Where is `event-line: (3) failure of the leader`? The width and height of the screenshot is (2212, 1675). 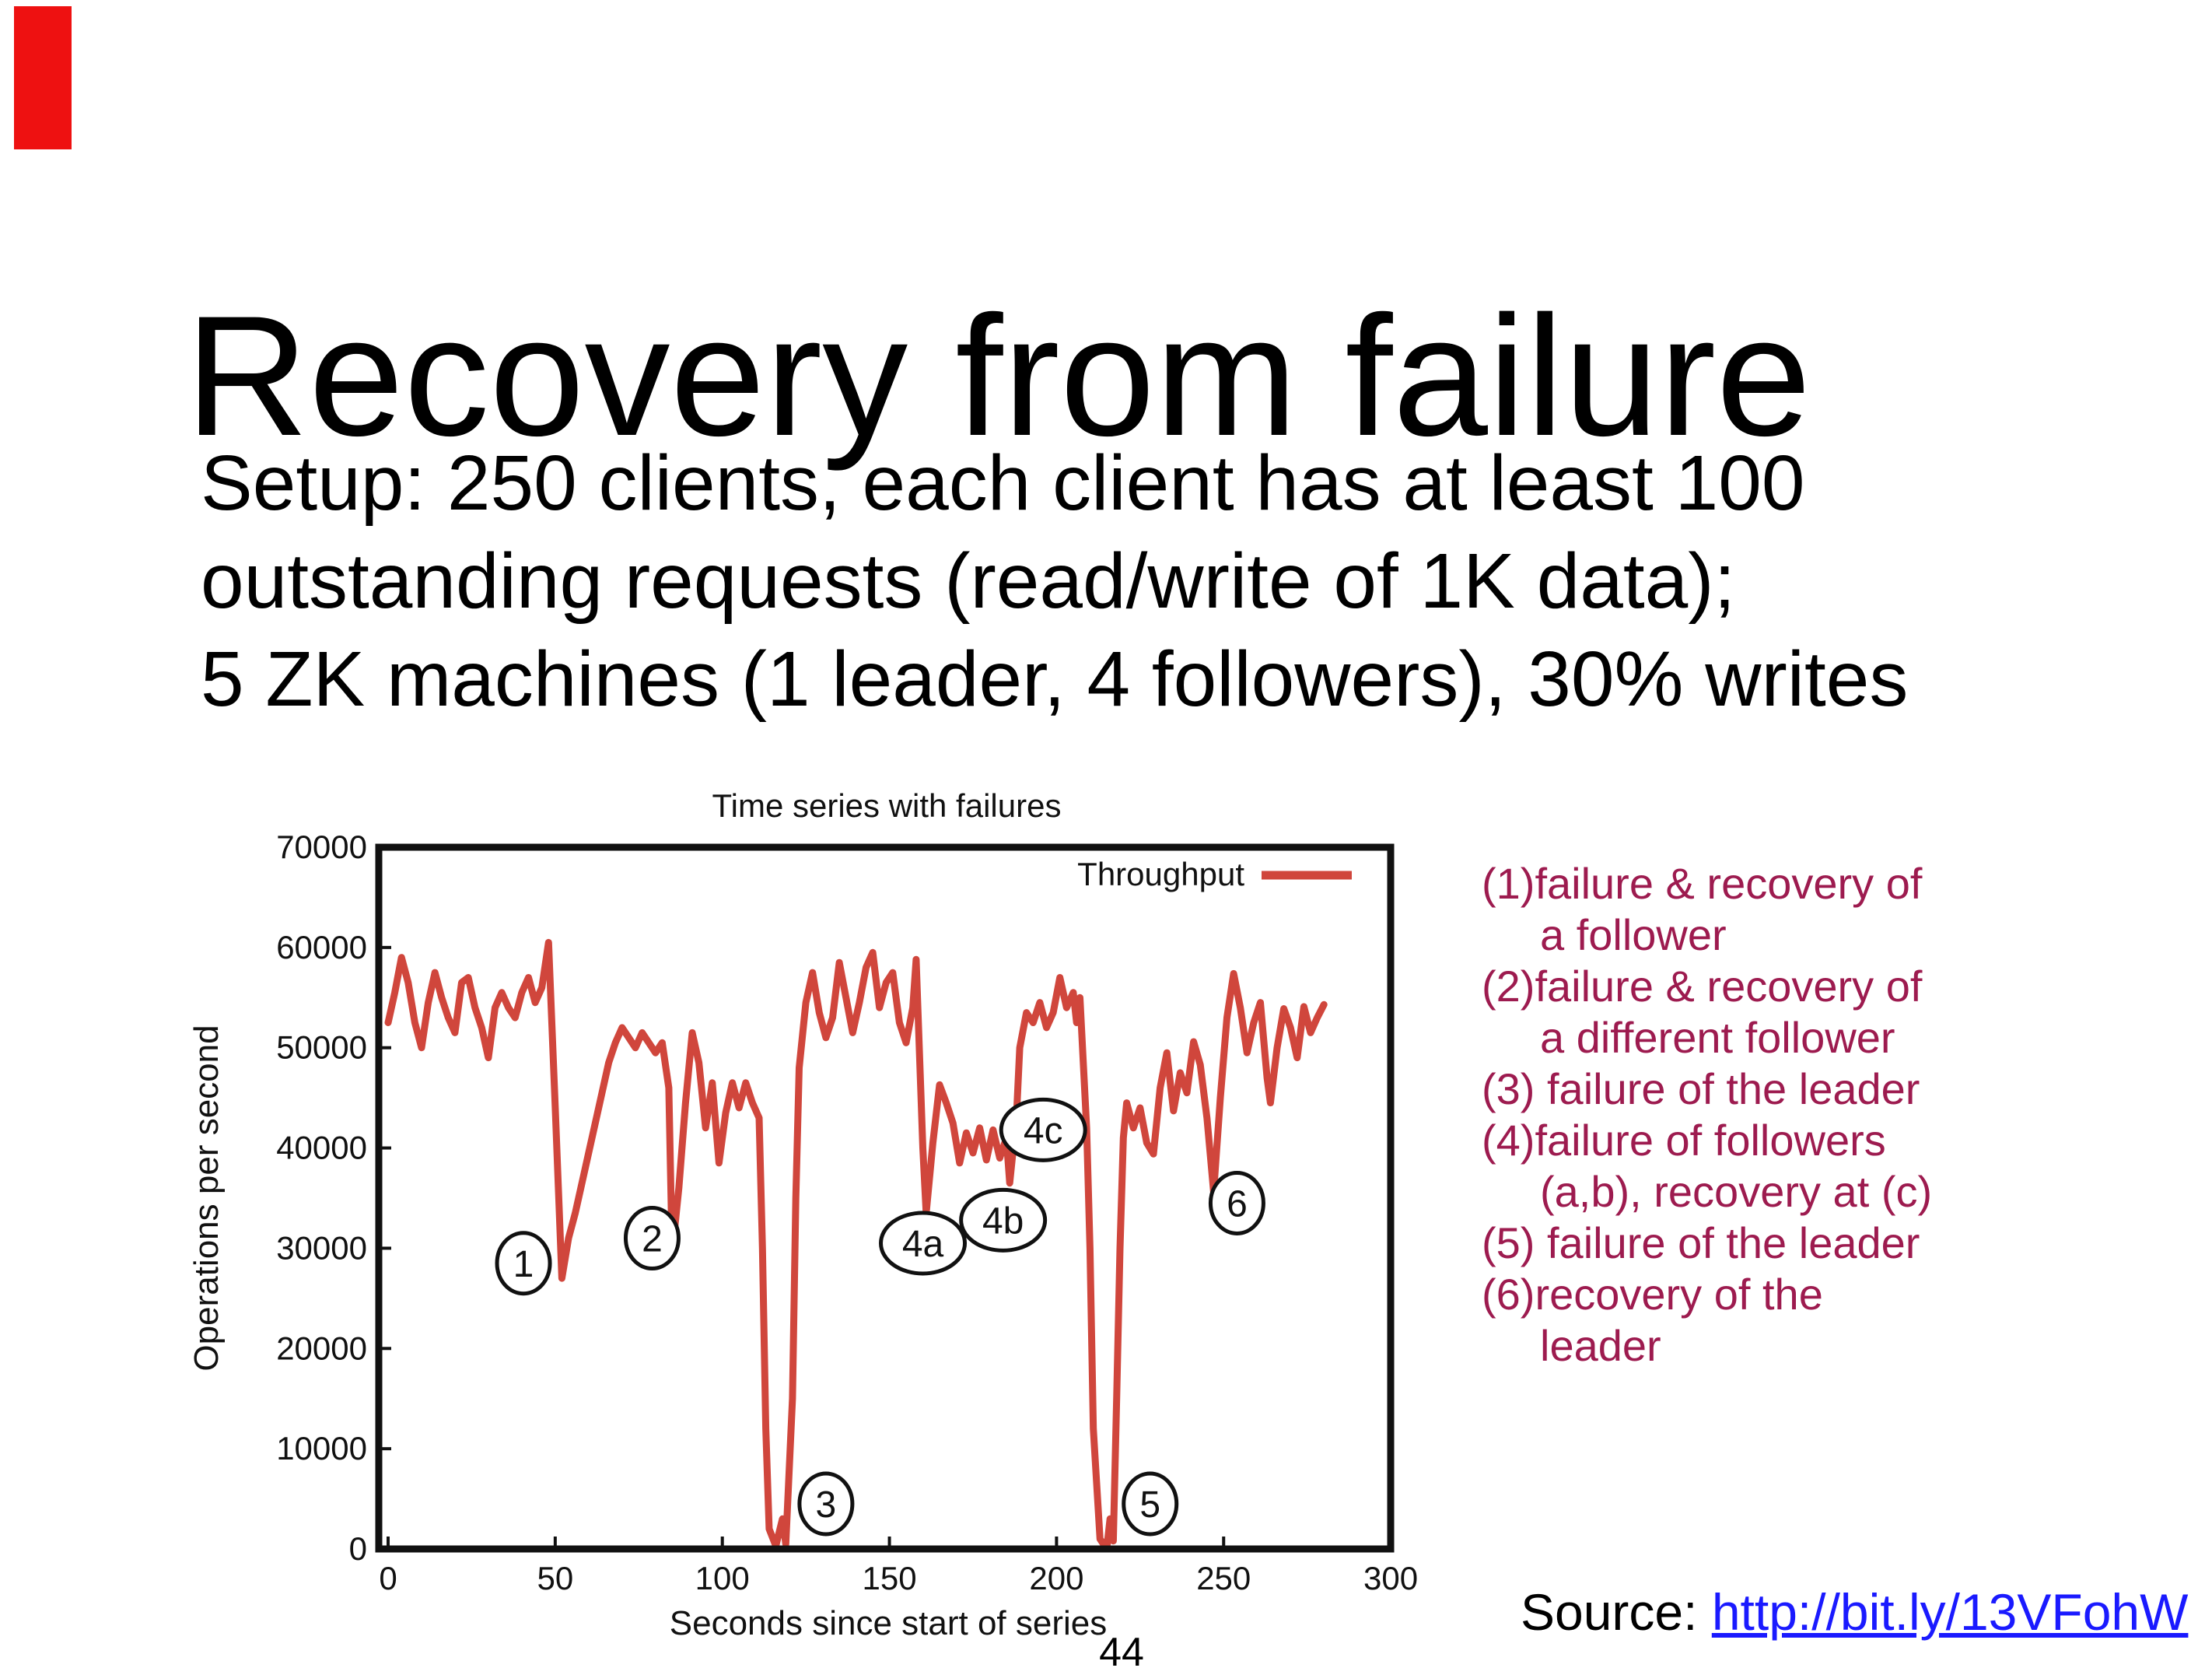
event-line: (3) failure of the leader is located at coordinates (1701, 1088).